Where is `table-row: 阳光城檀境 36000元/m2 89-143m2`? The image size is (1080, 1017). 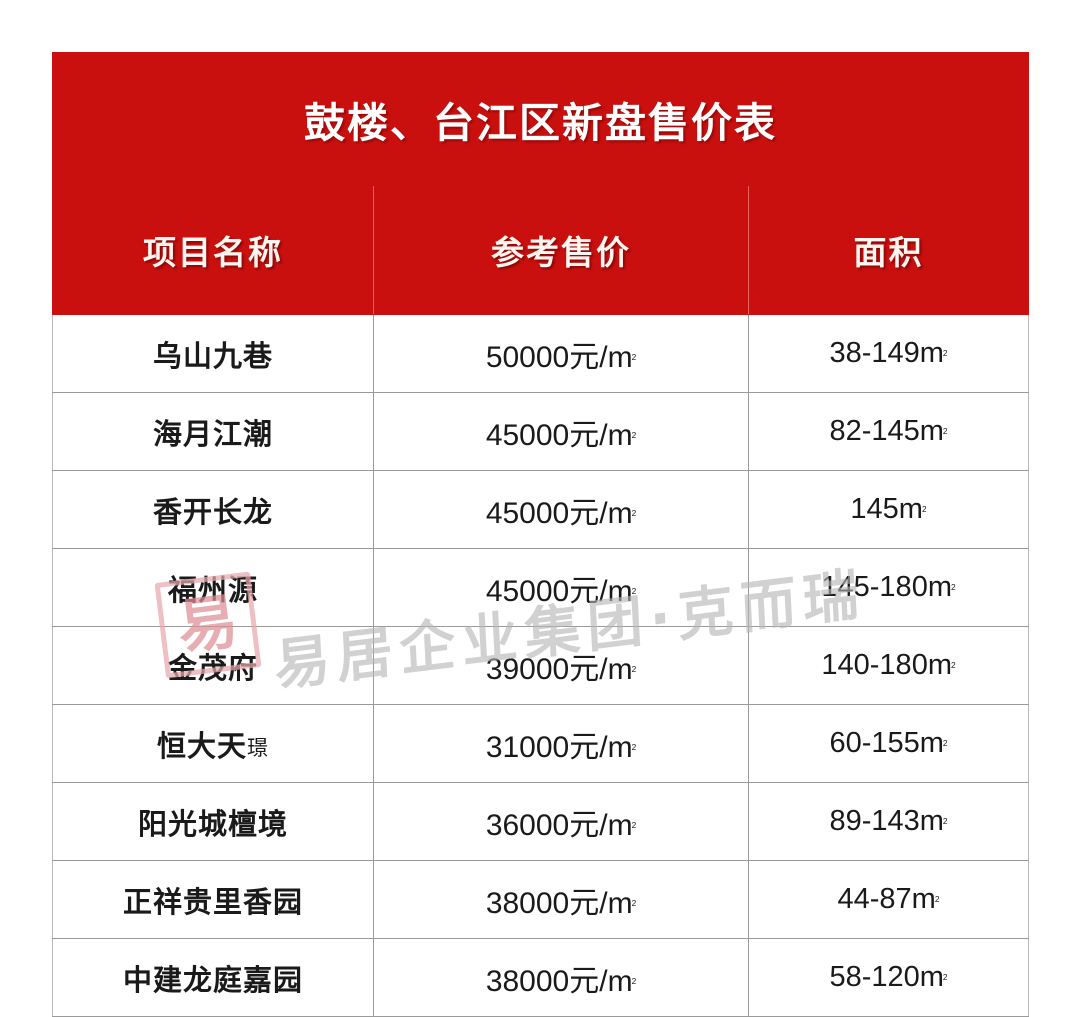
table-row: 阳光城檀境 36000元/m2 89-143m2 is located at coordinates (540, 821).